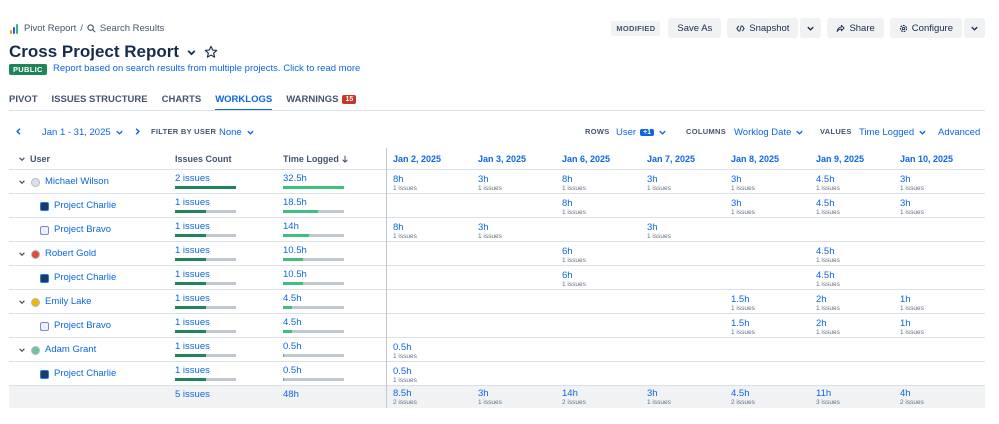 Image resolution: width=999 pixels, height=424 pixels. I want to click on tab-warnings: WARNINGS 15, so click(321, 102).